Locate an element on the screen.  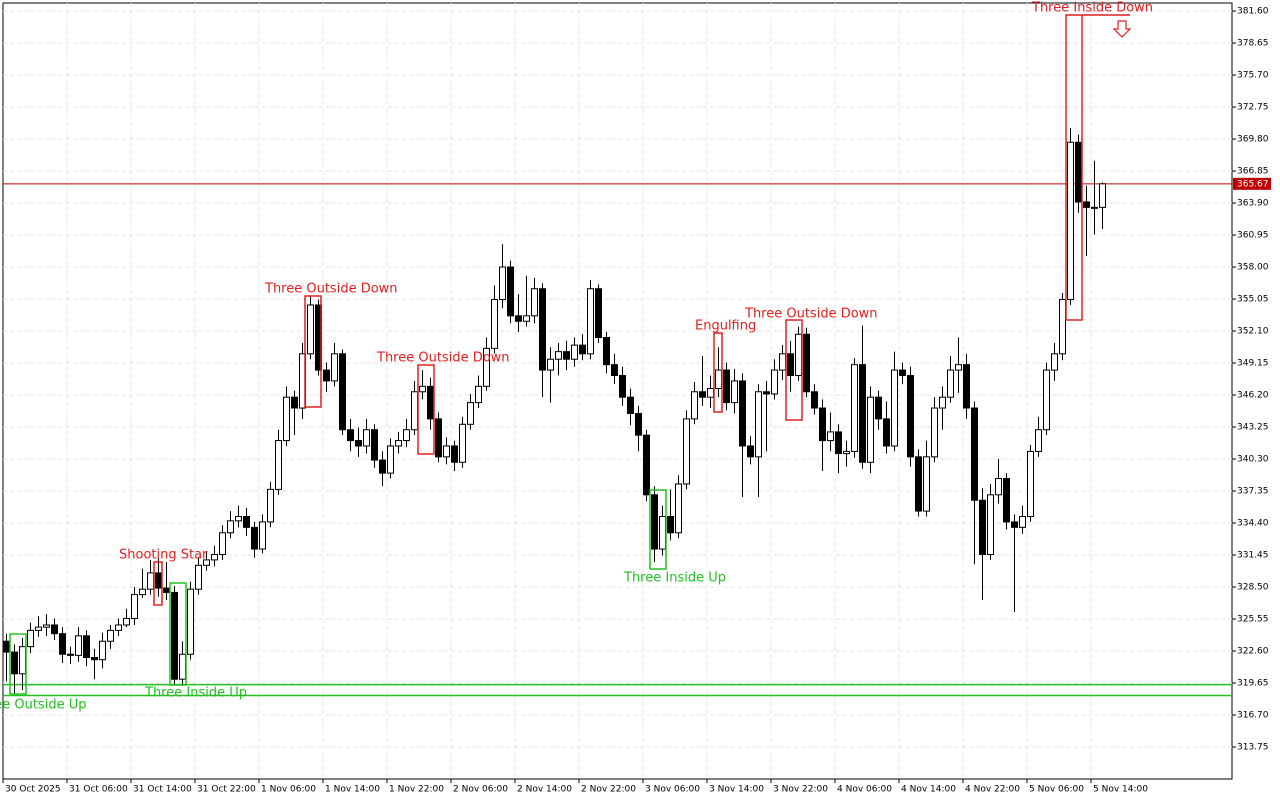
x-tick-label: 1 Nov 06:00 is located at coordinates (288, 790).